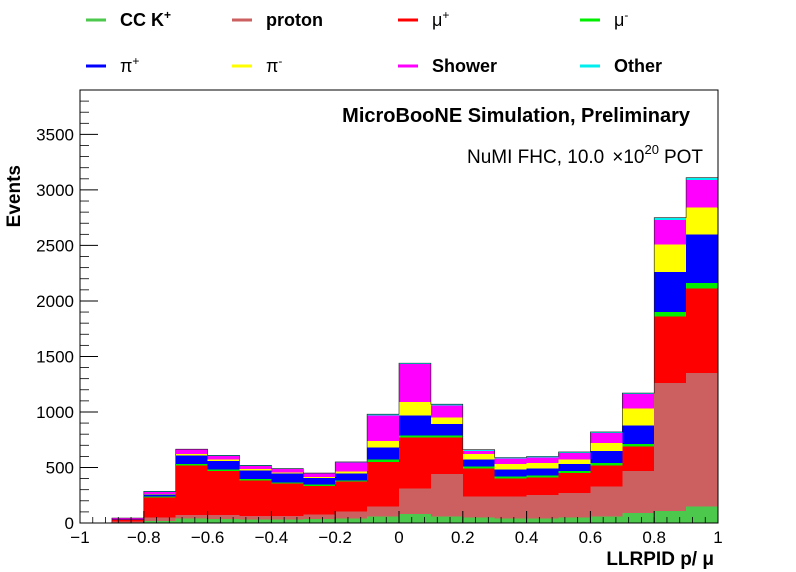 This screenshot has width=796, height=572. What do you see at coordinates (527, 537) in the screenshot?
I see `x-tick-label: 0.4` at bounding box center [527, 537].